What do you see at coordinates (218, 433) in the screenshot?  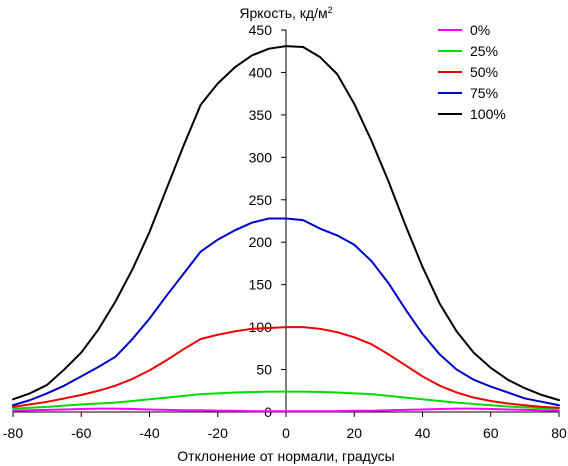 I see `x-tick-label: -20` at bounding box center [218, 433].